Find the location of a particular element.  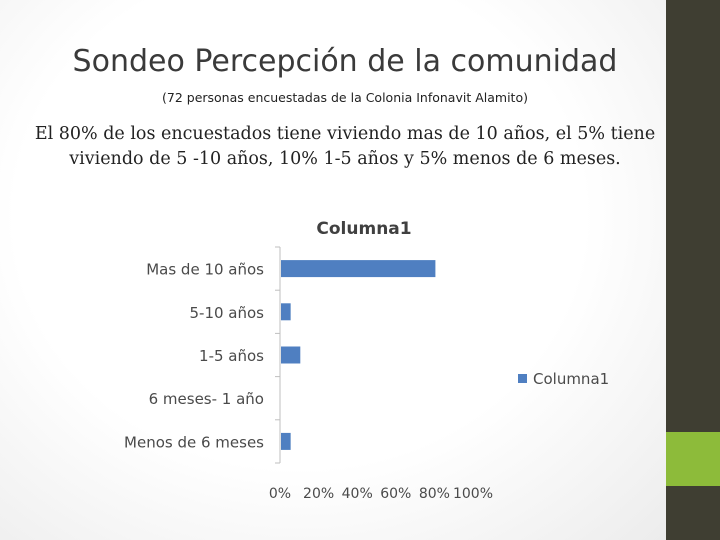

category-label: Menos de 6 meses is located at coordinates (194, 442).